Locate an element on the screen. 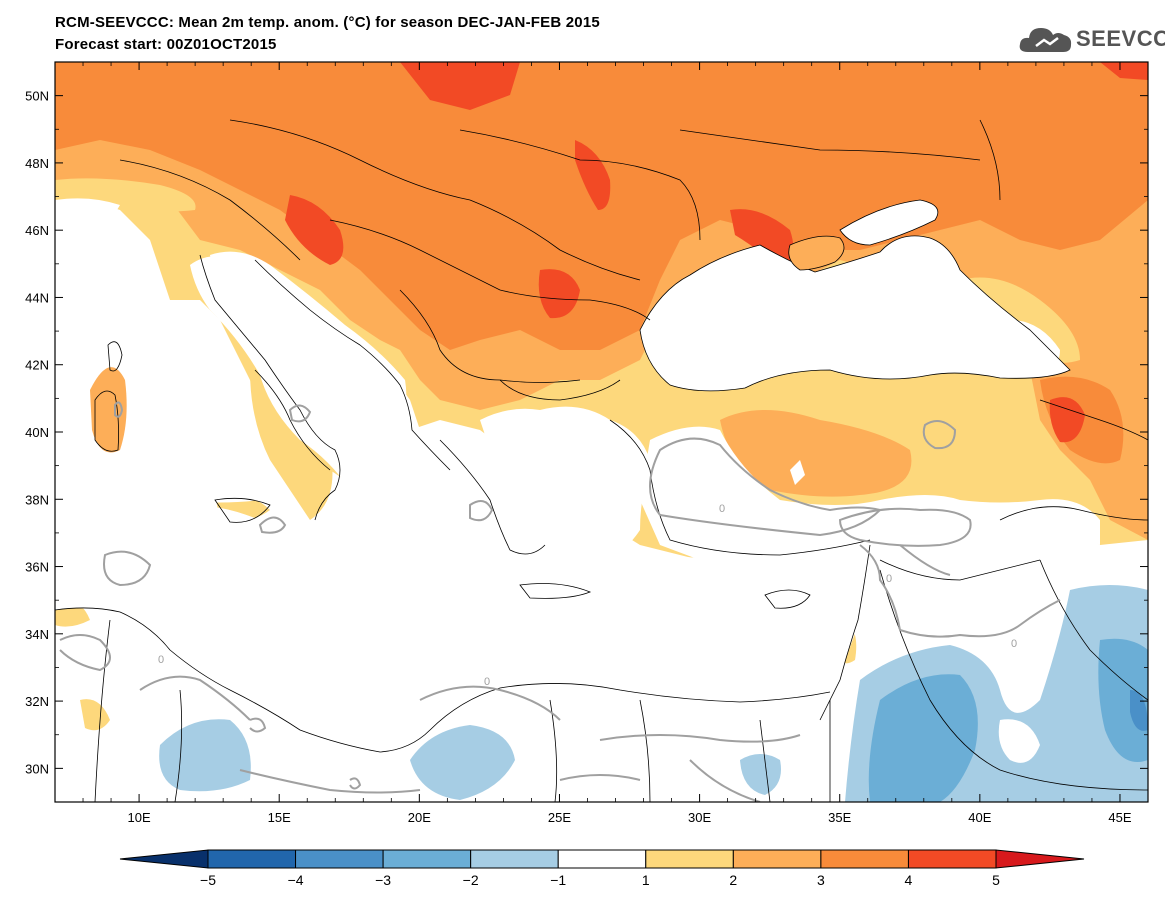  colorbar-label: 4 is located at coordinates (909, 880).